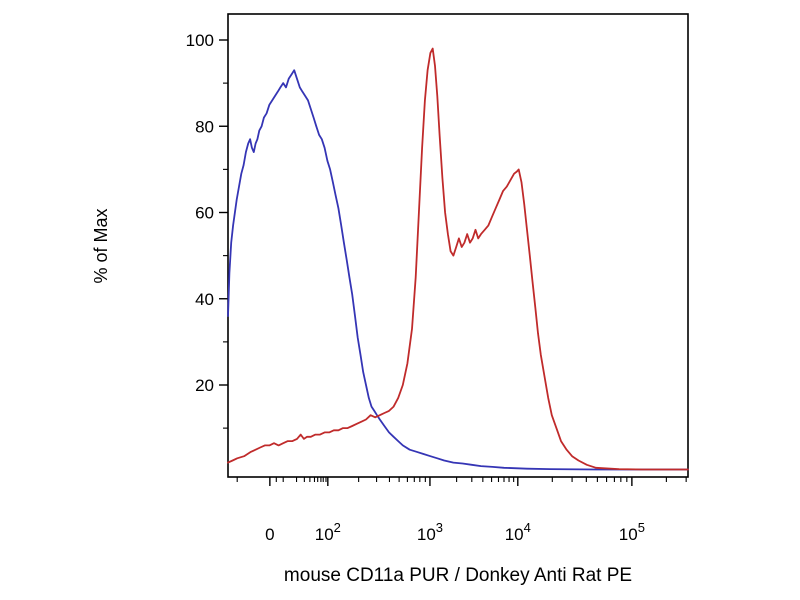  What do you see at coordinates (632, 532) in the screenshot?
I see `x-axis-tick-label: 10⁵` at bounding box center [632, 532].